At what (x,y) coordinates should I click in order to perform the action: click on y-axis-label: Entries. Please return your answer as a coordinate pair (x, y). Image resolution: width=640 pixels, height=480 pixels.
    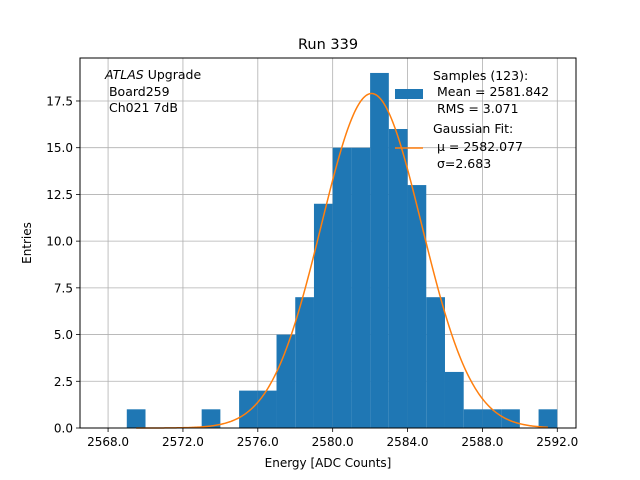
    Looking at the image, I should click on (27, 243).